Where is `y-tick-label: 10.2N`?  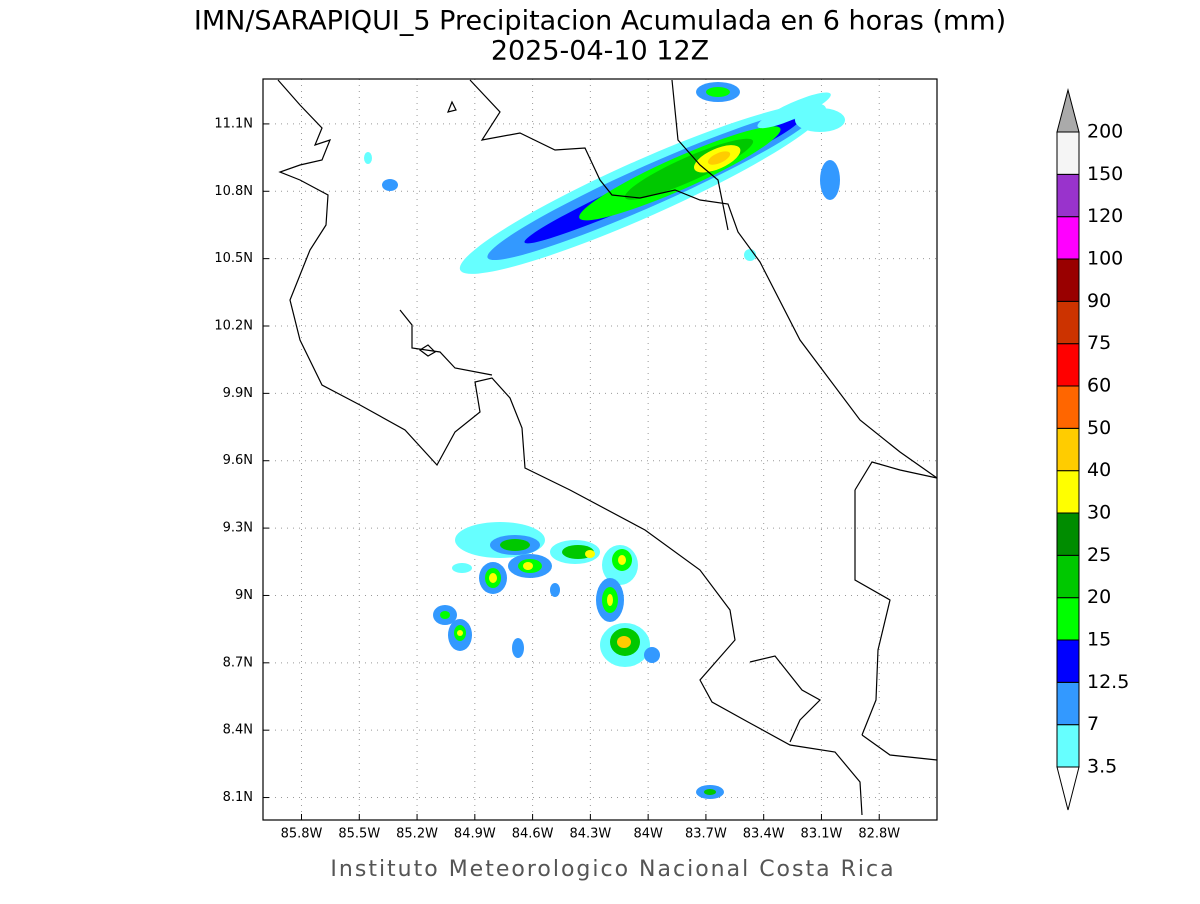
y-tick-label: 10.2N is located at coordinates (233, 326).